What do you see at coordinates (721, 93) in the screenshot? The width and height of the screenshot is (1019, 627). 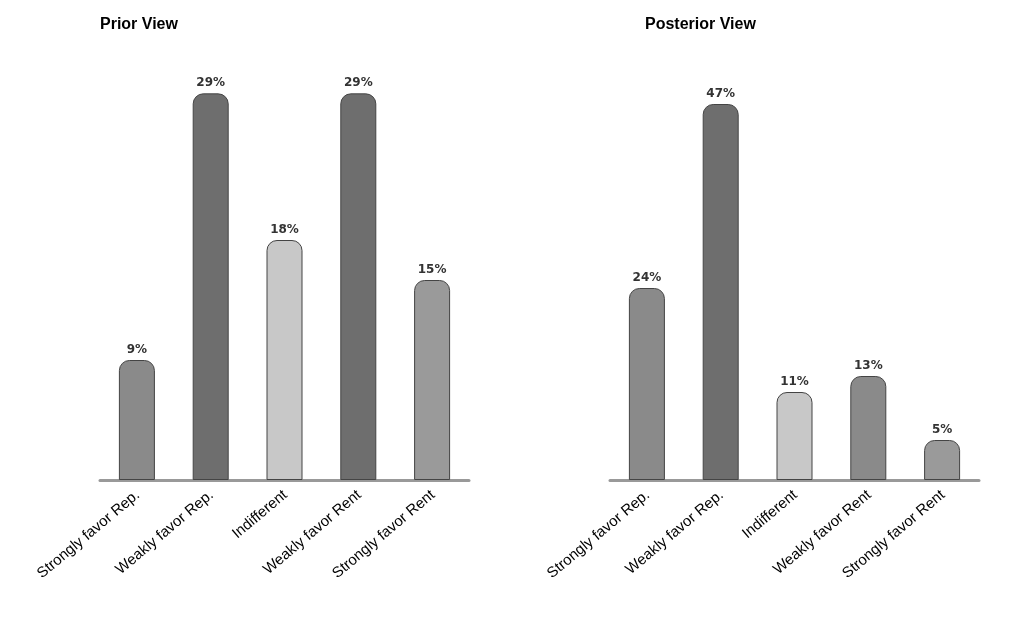 I see `data-label: 47%` at bounding box center [721, 93].